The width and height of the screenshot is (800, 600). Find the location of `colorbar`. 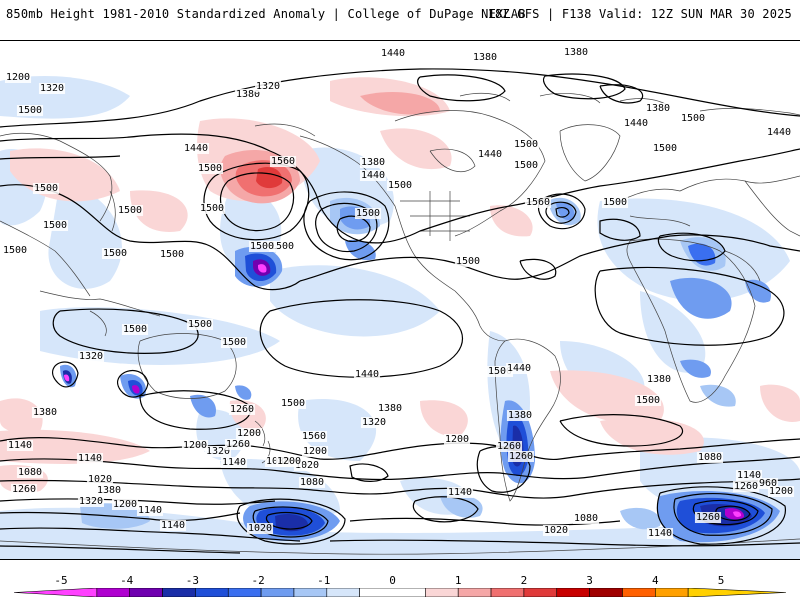

colorbar is located at coordinates (400, 592).